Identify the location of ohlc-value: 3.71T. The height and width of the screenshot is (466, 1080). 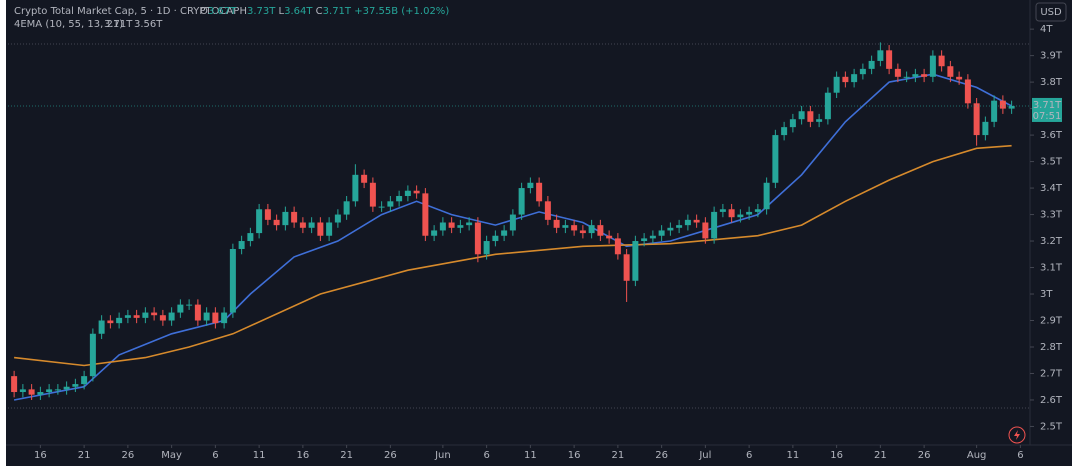
(337, 11).